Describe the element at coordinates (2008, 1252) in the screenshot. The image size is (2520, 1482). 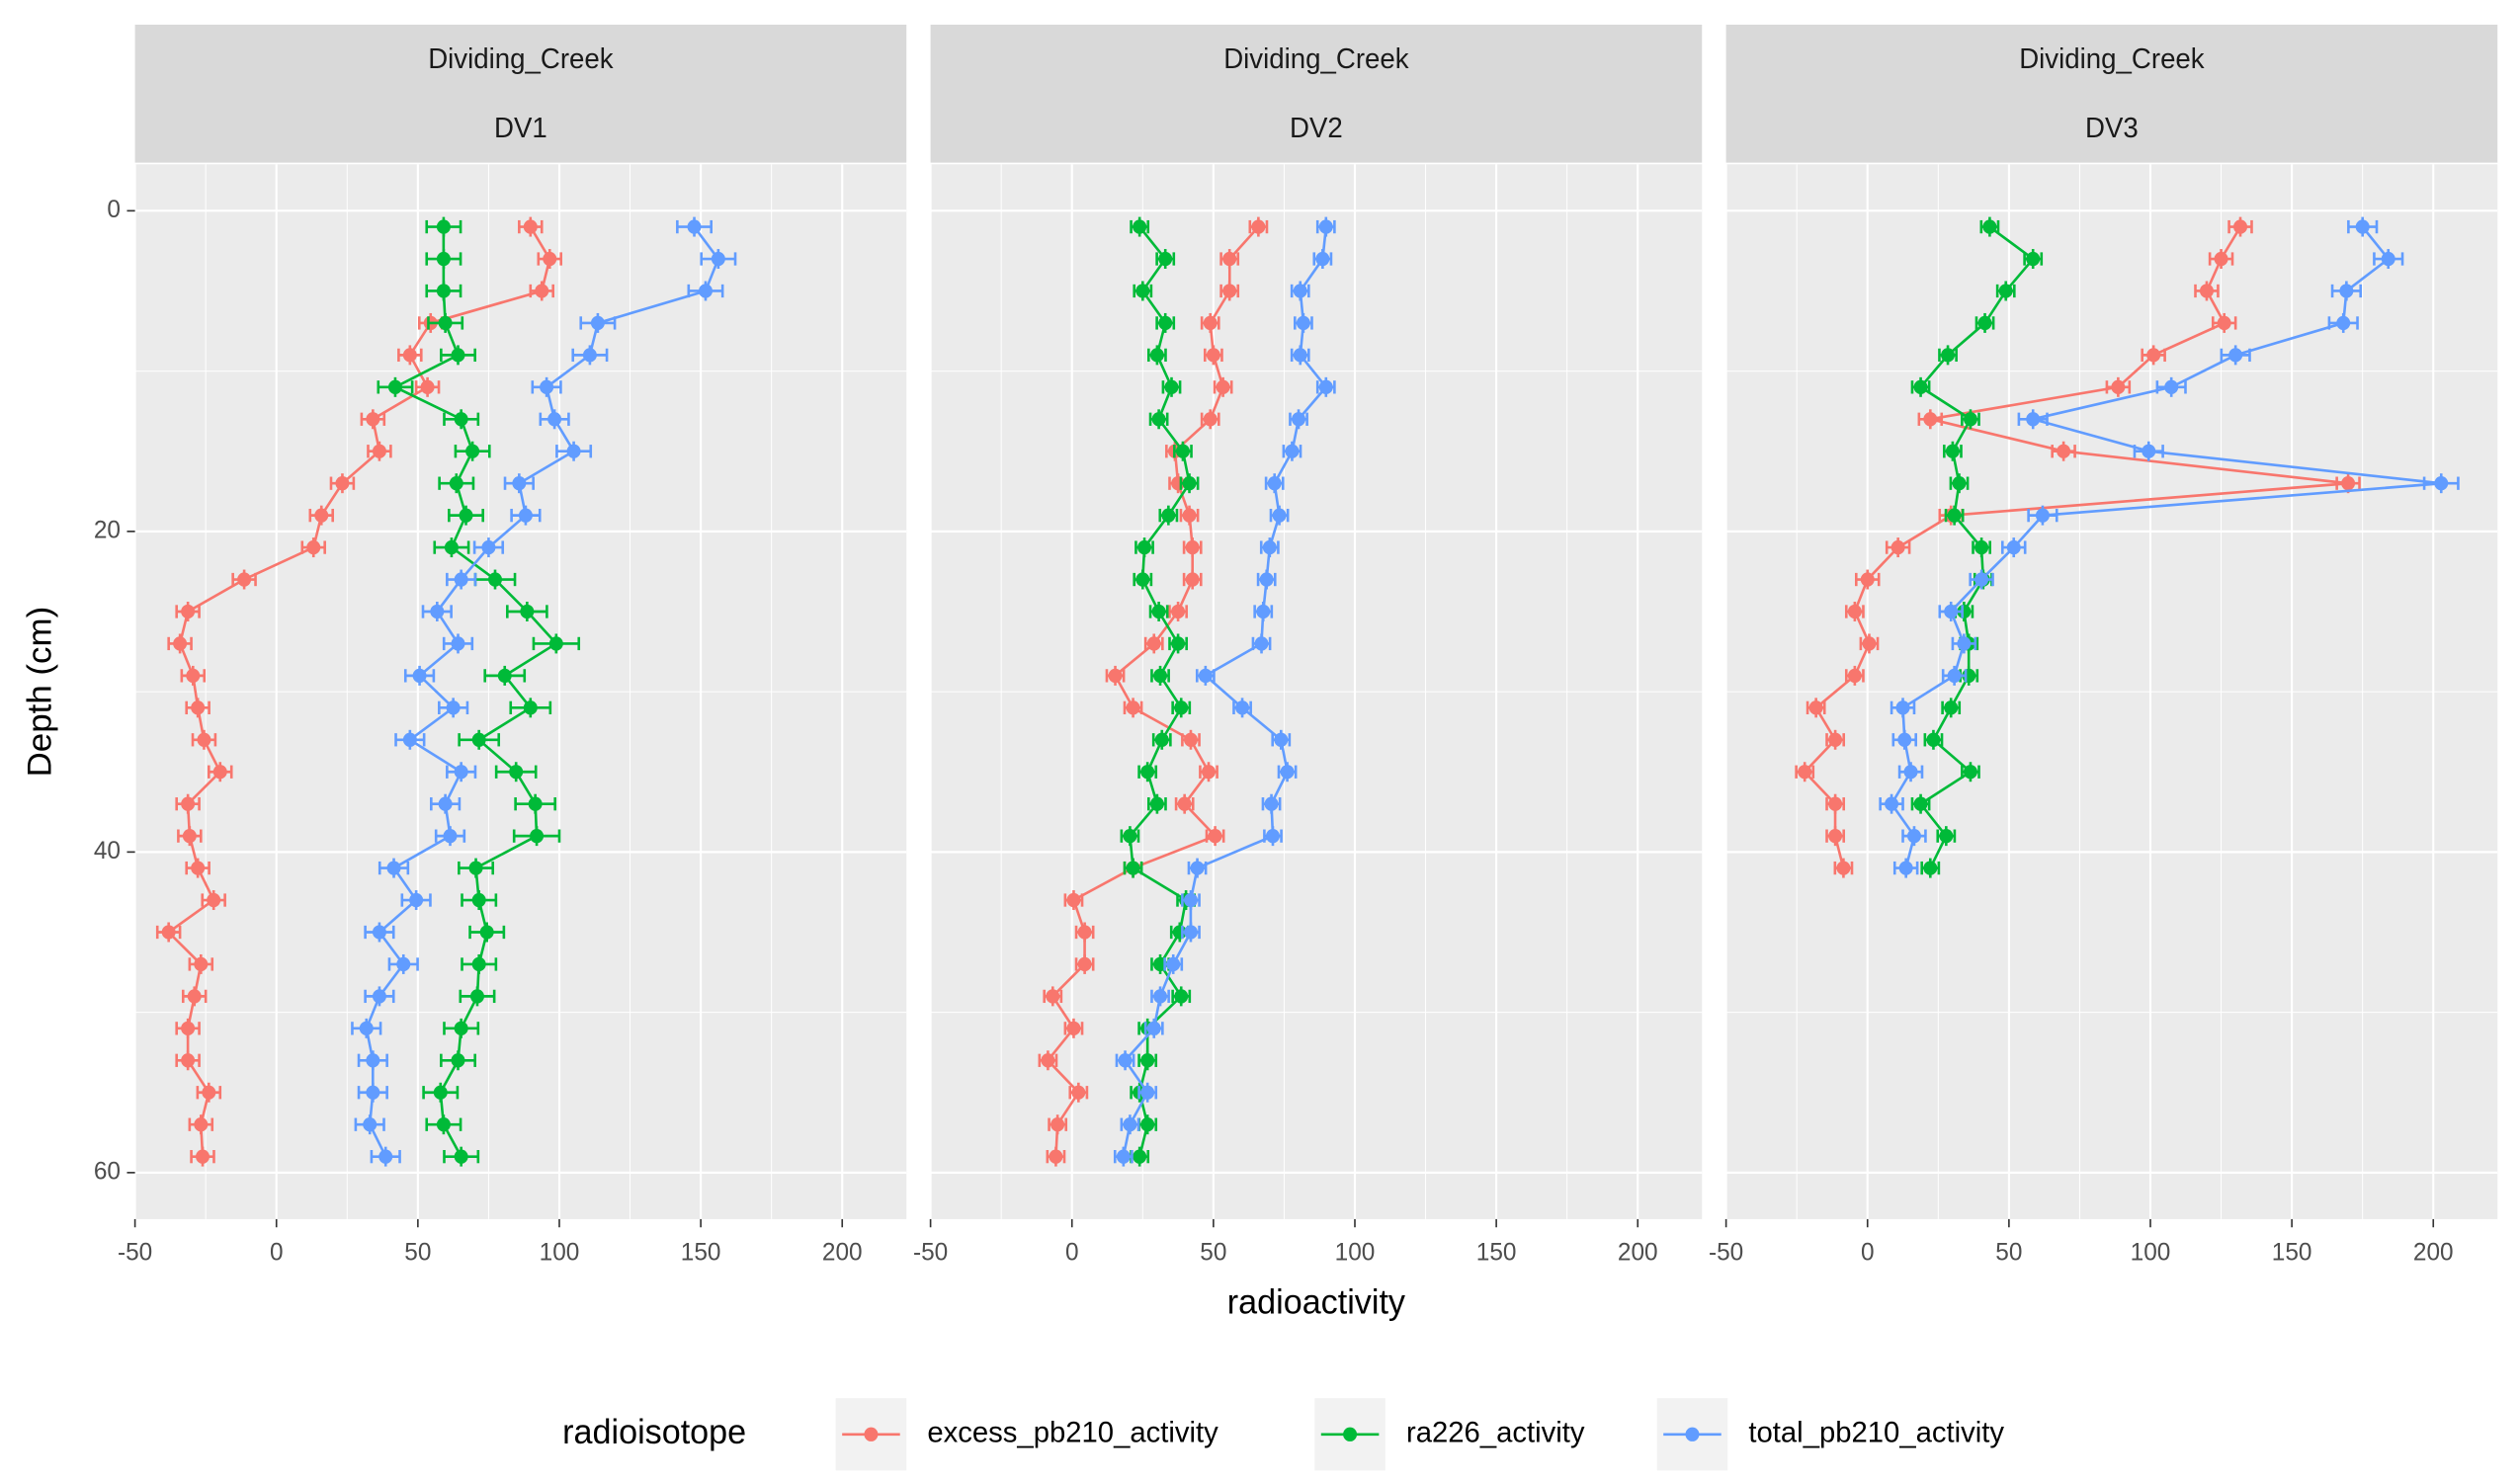
I see `x-tick-label: 50` at that location.